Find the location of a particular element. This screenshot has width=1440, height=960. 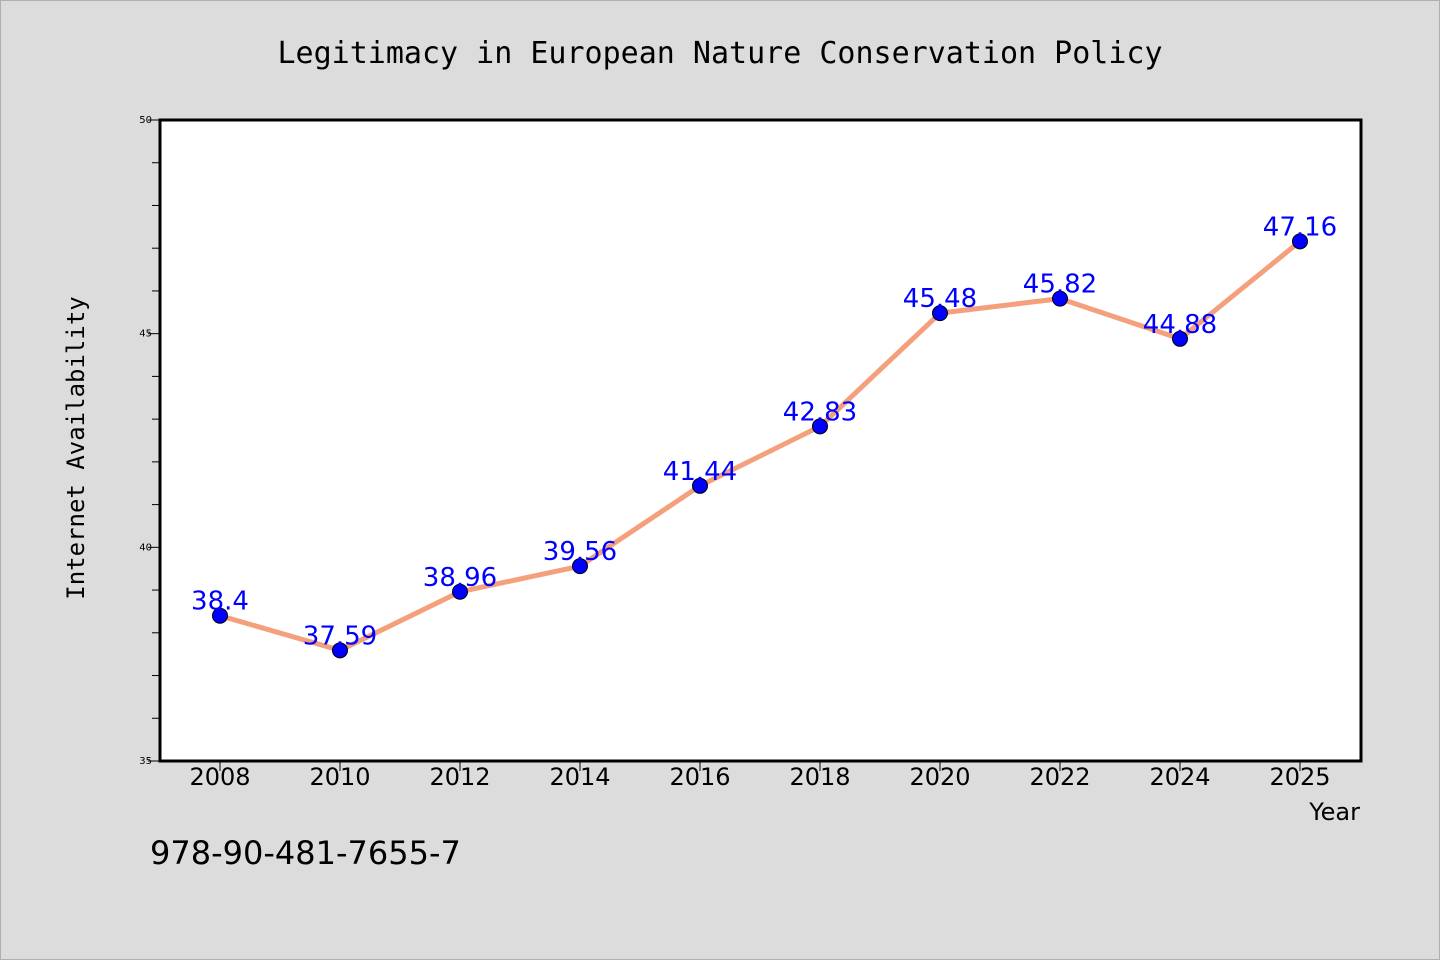

data-label: 39.56 is located at coordinates (580, 552).